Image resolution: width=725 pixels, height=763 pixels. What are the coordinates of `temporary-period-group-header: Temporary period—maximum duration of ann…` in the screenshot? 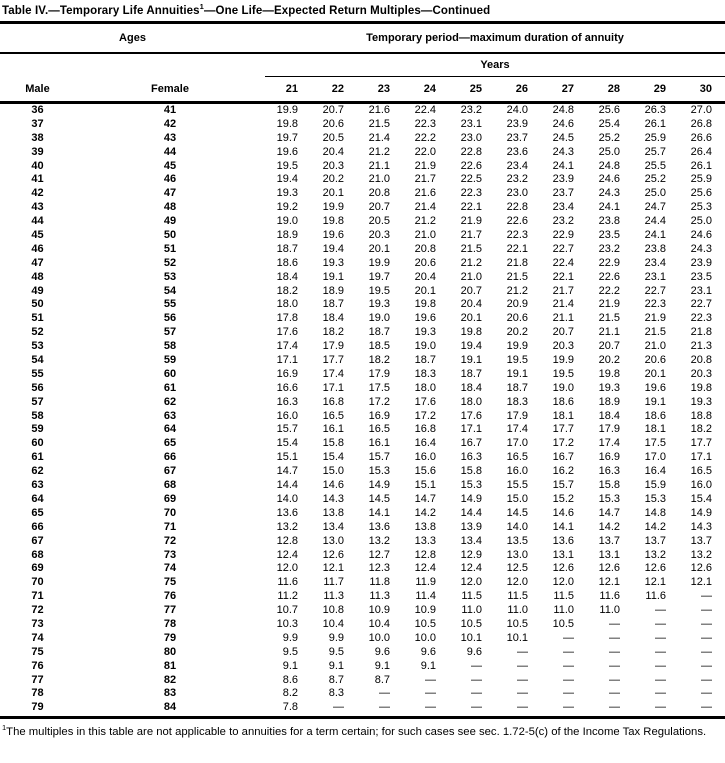 It's located at (495, 38).